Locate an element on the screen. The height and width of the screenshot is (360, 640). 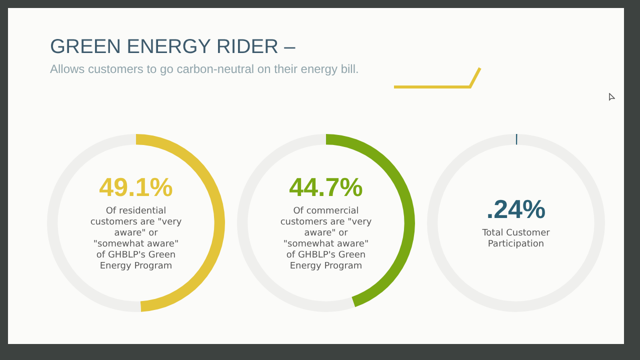
data-label: 44.7% is located at coordinates (326, 187).